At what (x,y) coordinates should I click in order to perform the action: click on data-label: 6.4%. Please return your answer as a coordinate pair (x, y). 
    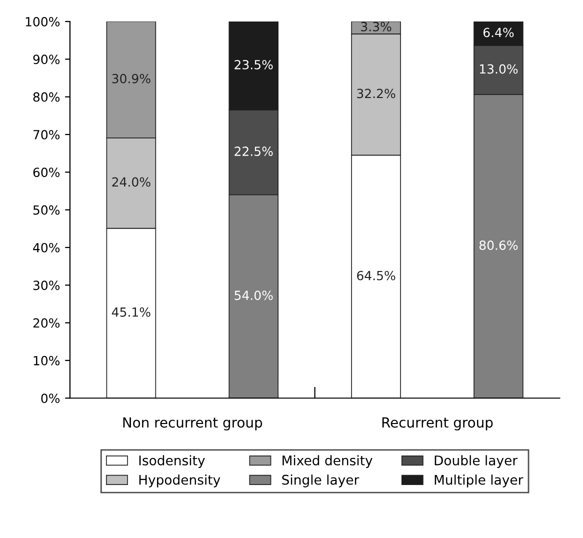
    Looking at the image, I should click on (498, 33).